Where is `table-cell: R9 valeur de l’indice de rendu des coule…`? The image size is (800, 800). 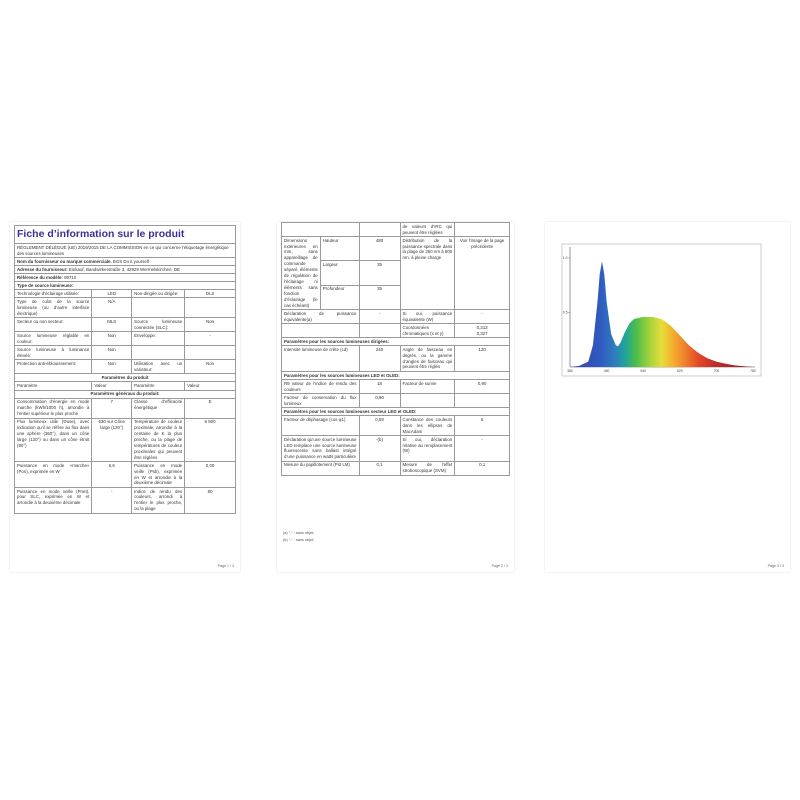
table-cell: R9 valeur de l’indice de rendu des coule… is located at coordinates (320, 387).